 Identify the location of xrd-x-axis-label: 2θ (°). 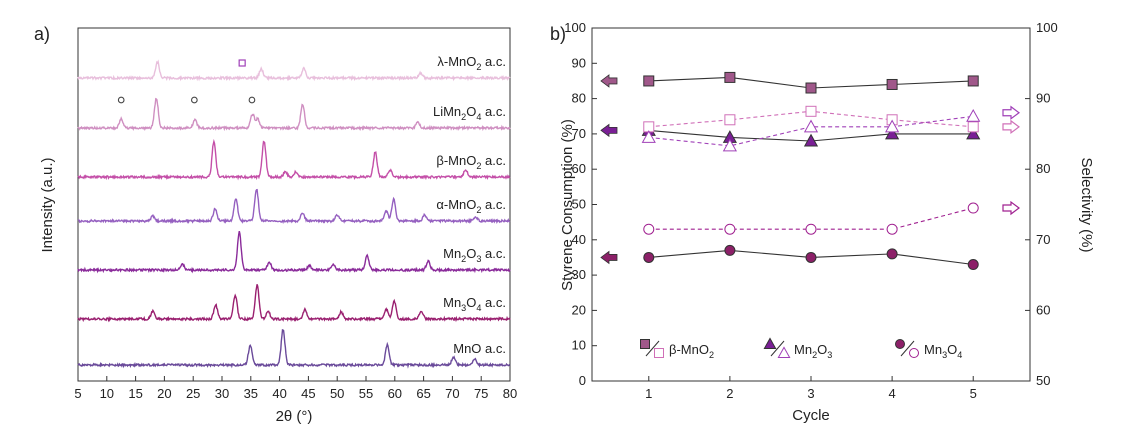
(294, 416).